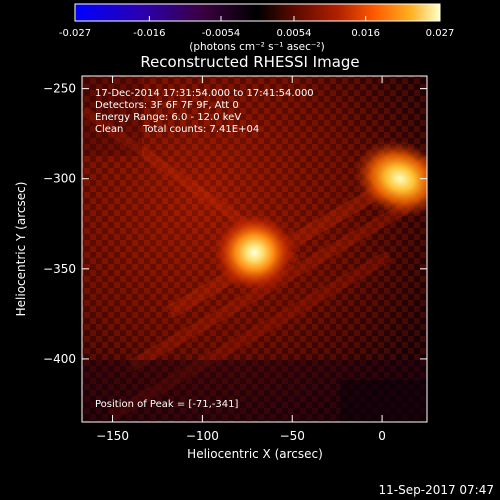 The width and height of the screenshot is (500, 500). I want to click on y-tick-label: −300, so click(59, 179).